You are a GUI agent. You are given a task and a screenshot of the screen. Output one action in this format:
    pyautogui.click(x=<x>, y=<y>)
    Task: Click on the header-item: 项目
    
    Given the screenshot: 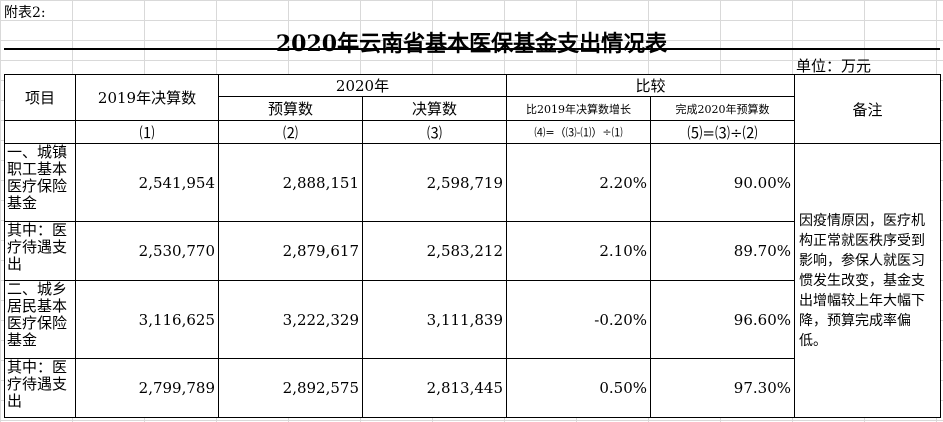 What is the action you would take?
    pyautogui.click(x=40, y=97)
    